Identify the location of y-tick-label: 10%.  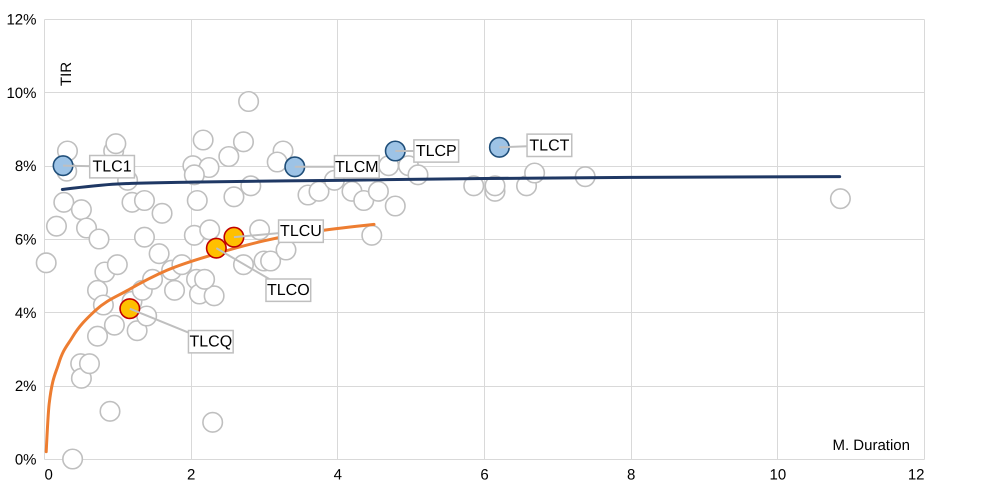
(21, 93).